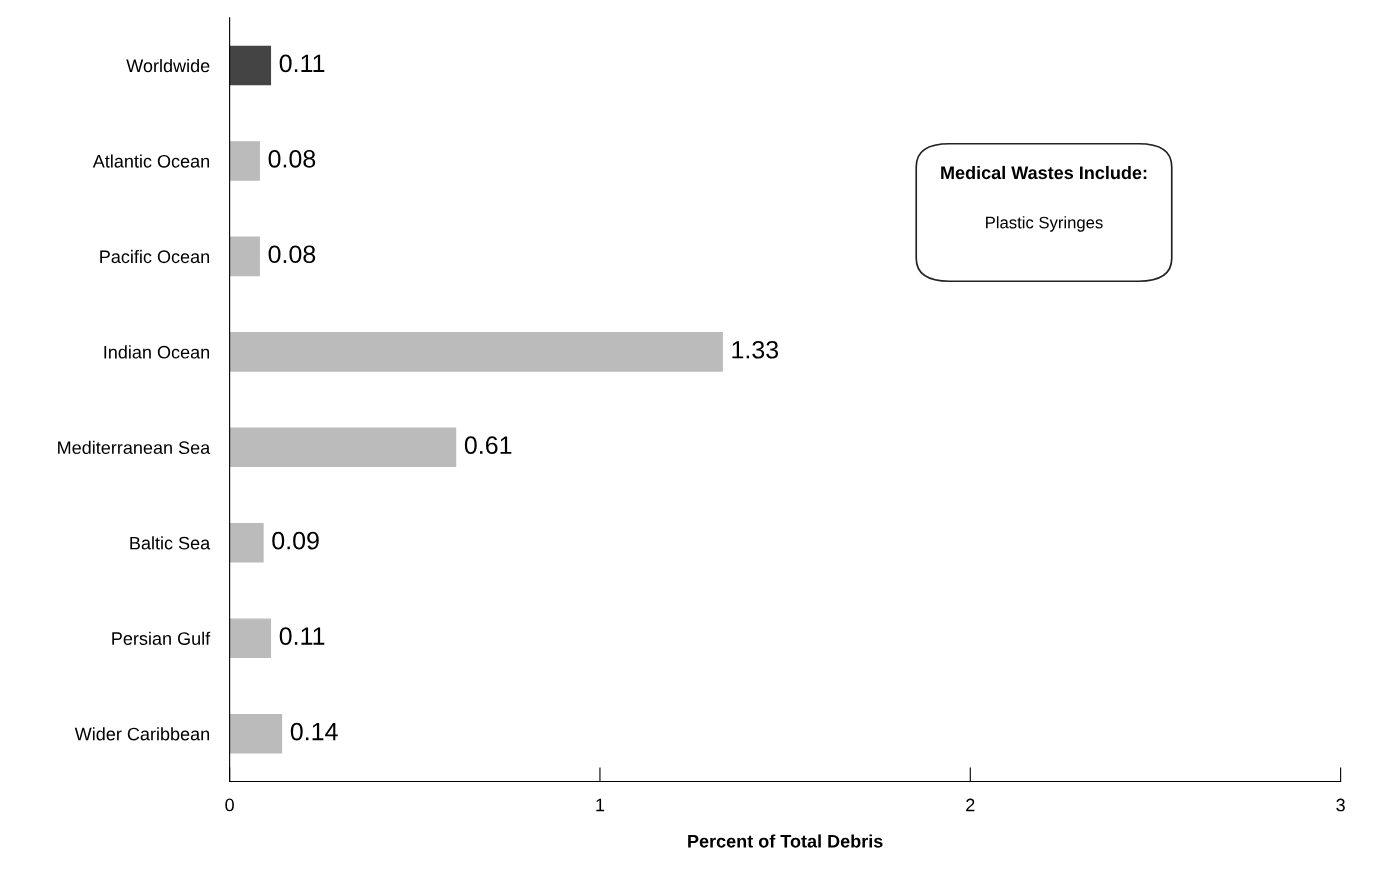 Image resolution: width=1375 pixels, height=888 pixels. What do you see at coordinates (1044, 224) in the screenshot?
I see `annotation: Plastic Syringes` at bounding box center [1044, 224].